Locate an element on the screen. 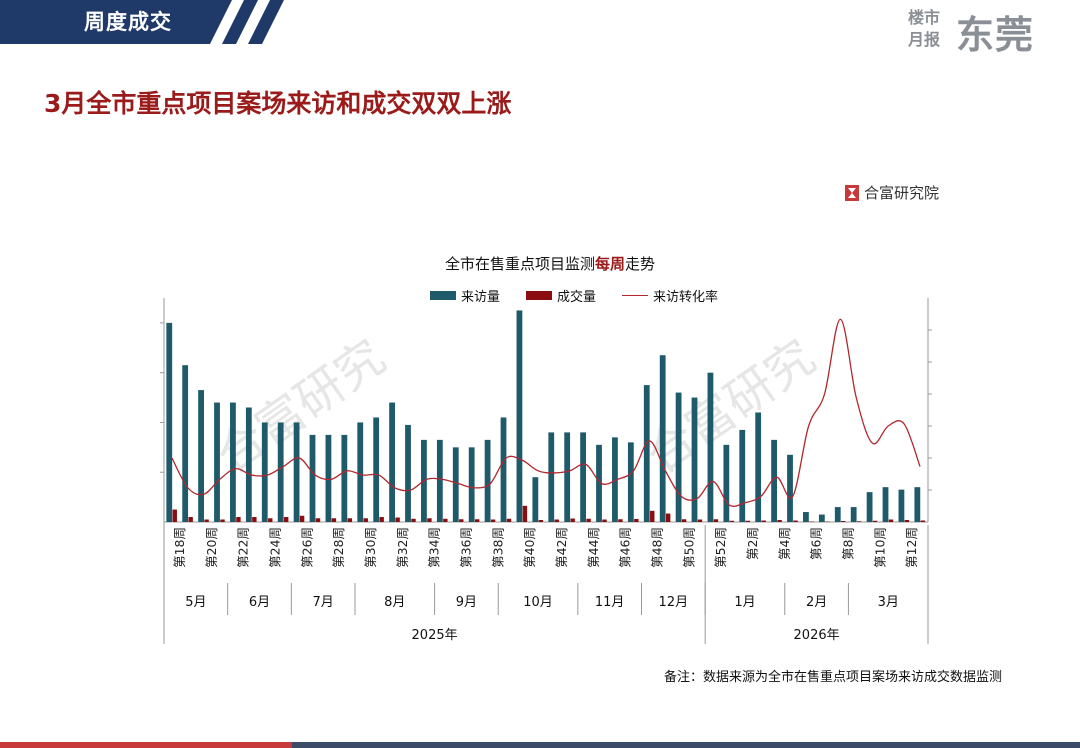 The width and height of the screenshot is (1080, 748). week-tick-label: 第40周 is located at coordinates (529, 547).